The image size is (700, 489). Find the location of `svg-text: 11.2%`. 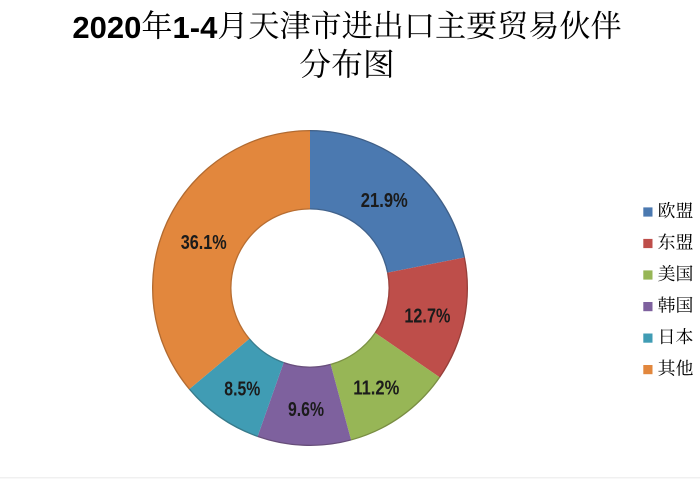

svg-text: 11.2% is located at coordinates (376, 389).